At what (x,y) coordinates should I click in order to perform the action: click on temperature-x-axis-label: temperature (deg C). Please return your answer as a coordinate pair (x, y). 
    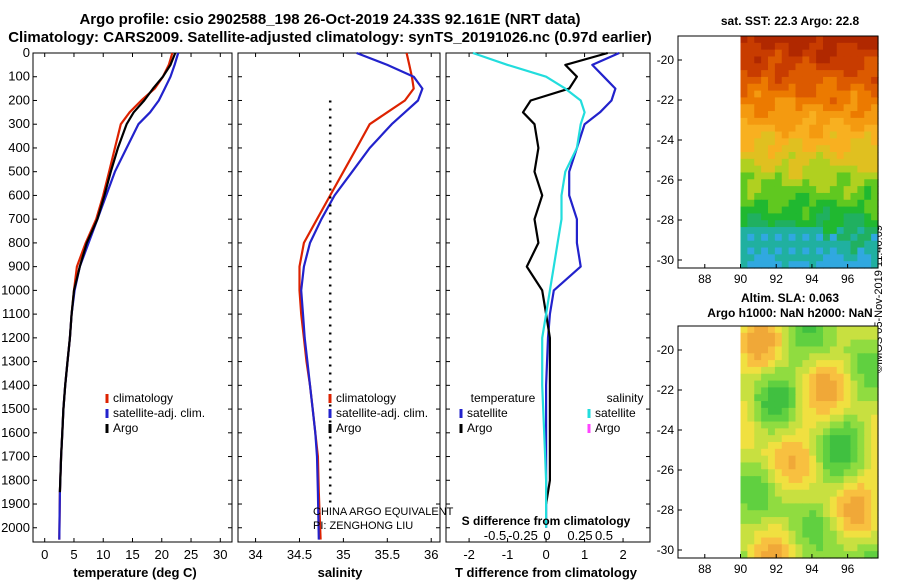
    Looking at the image, I should click on (135, 572).